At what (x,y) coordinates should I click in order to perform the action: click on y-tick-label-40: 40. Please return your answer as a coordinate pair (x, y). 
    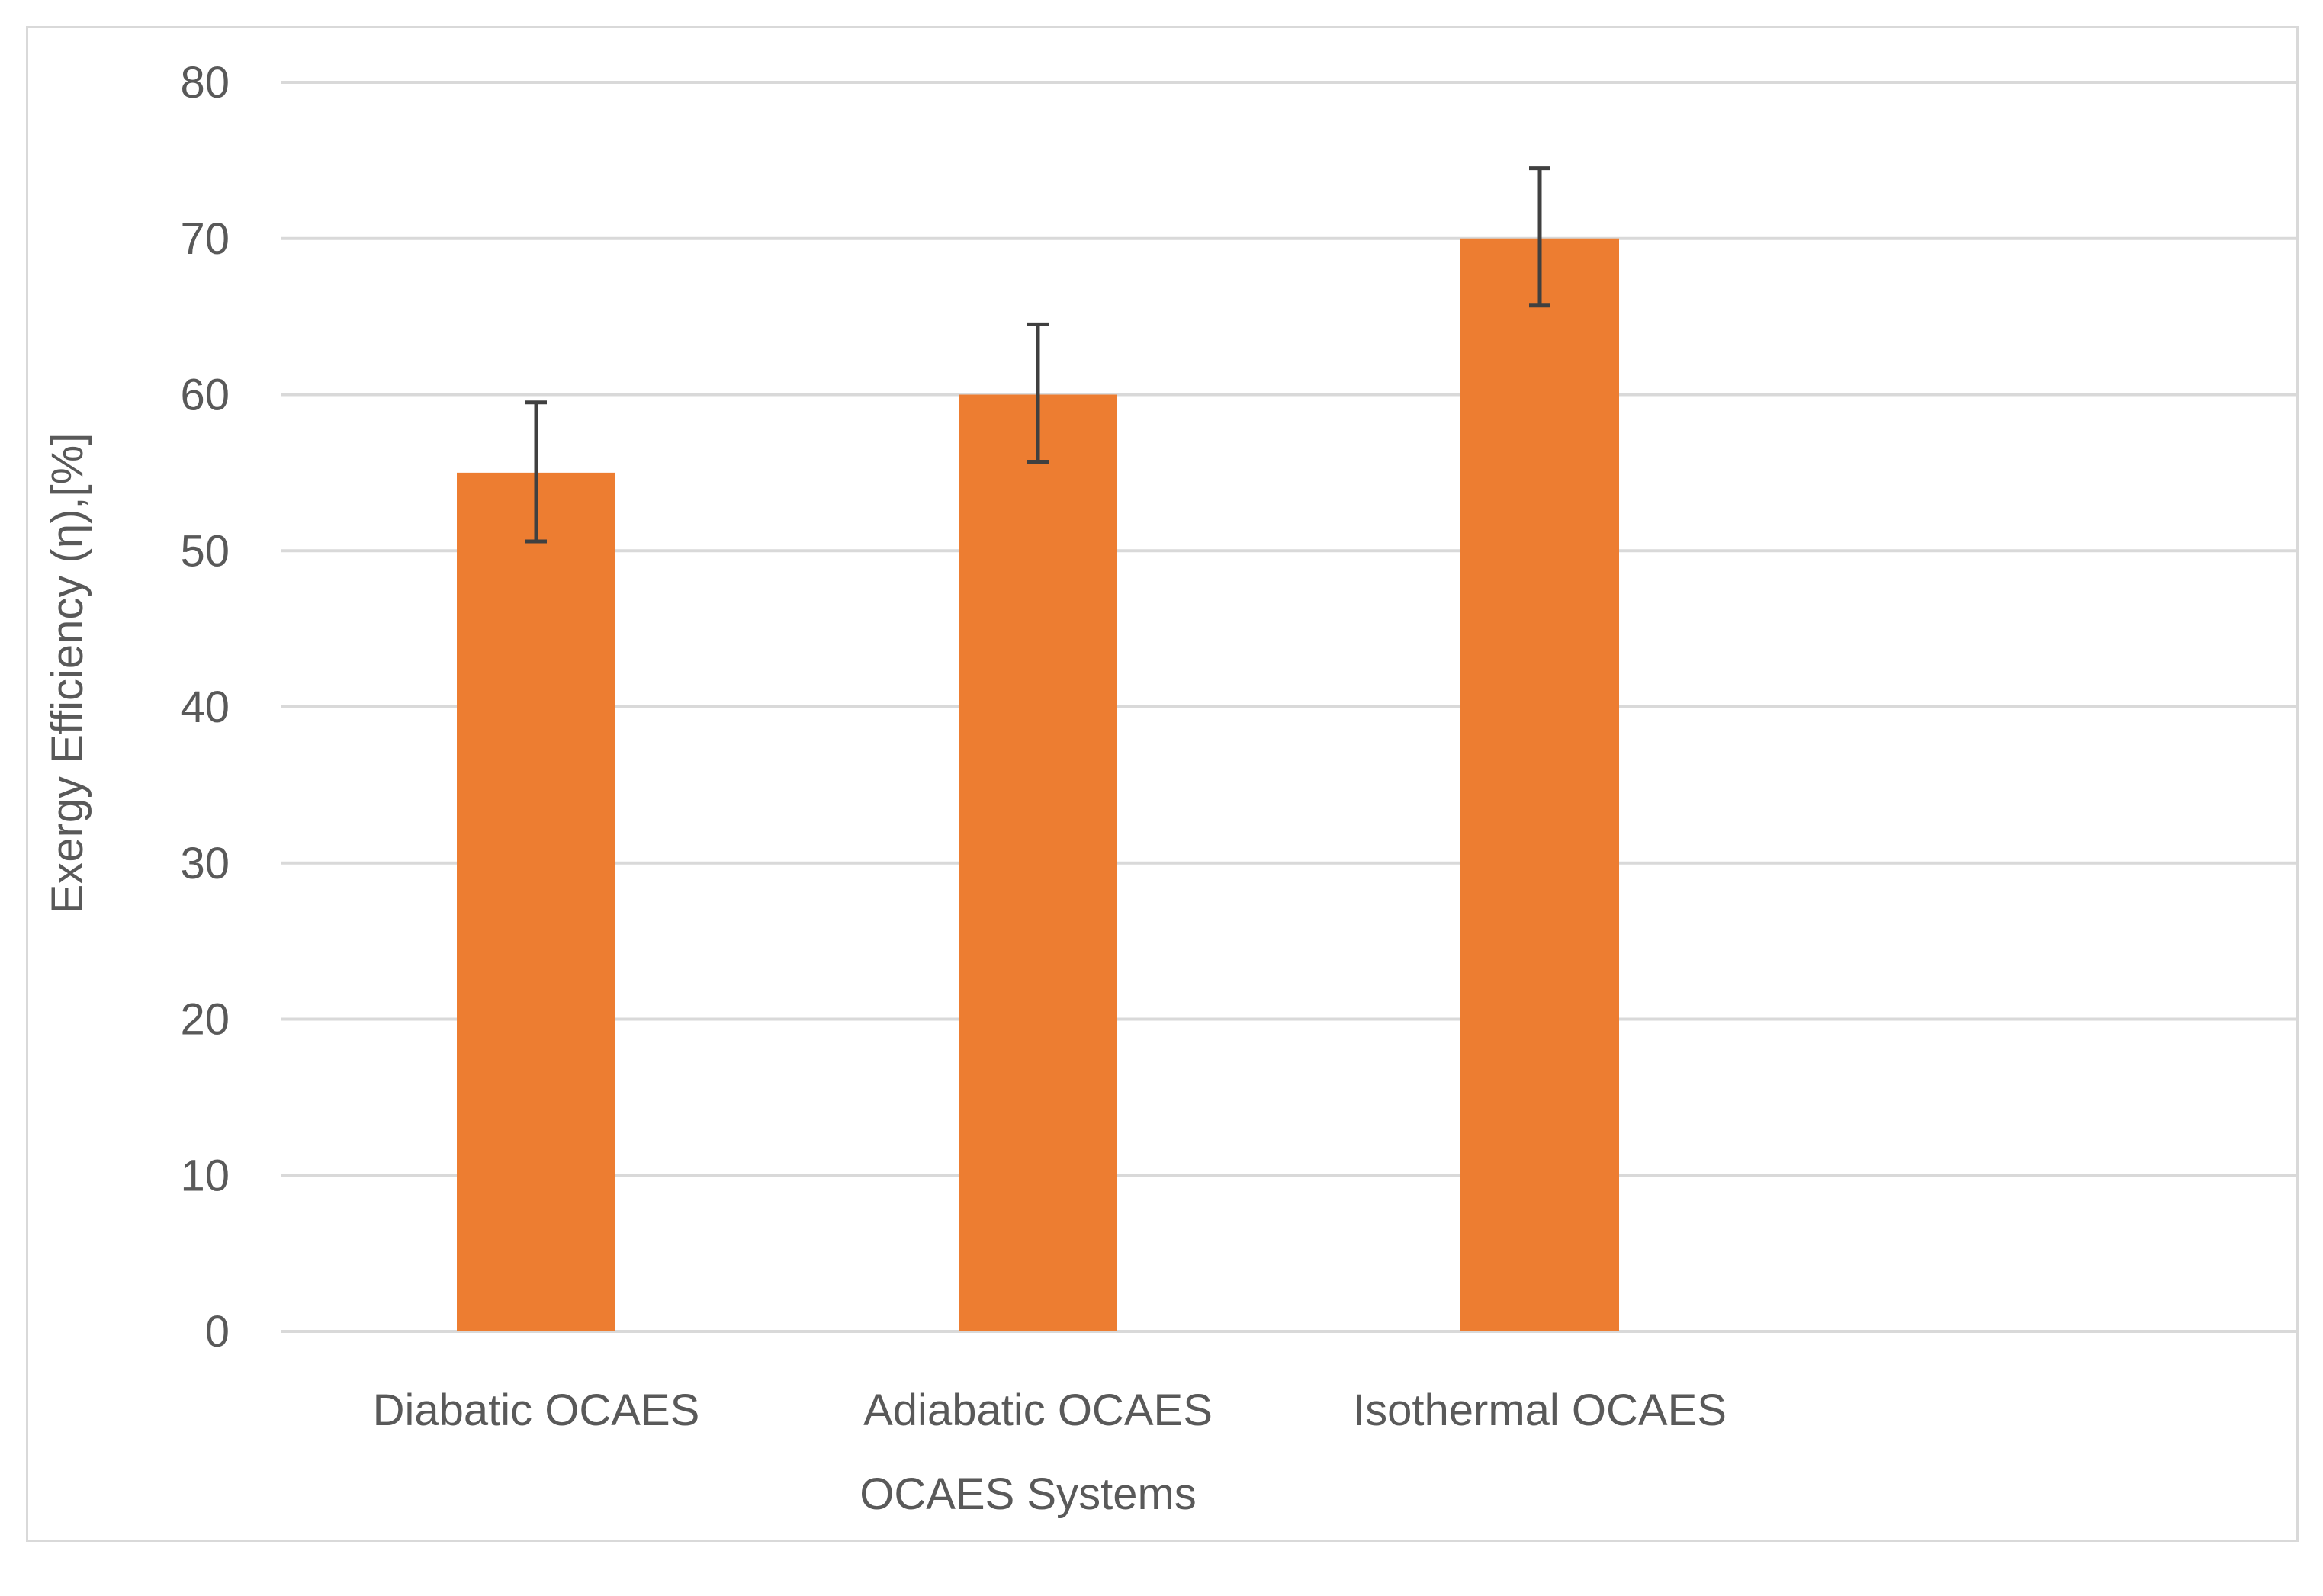
    Looking at the image, I should click on (205, 707).